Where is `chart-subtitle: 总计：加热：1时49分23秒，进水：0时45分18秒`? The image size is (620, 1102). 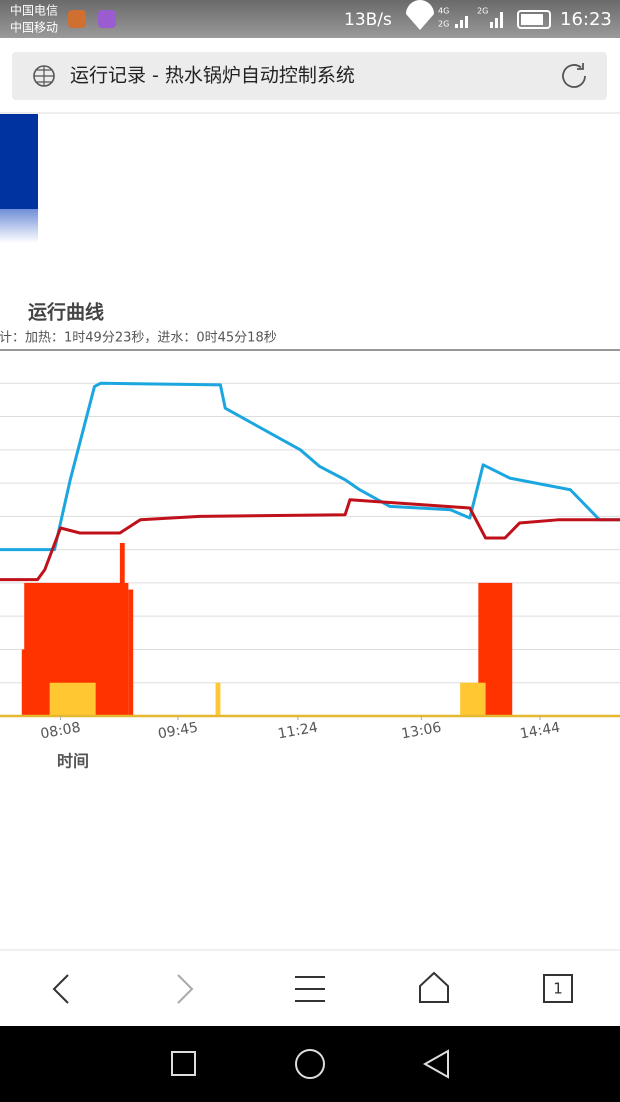
chart-subtitle: 总计：加热：1时49分23秒，进水：0时45分18秒 is located at coordinates (138, 338).